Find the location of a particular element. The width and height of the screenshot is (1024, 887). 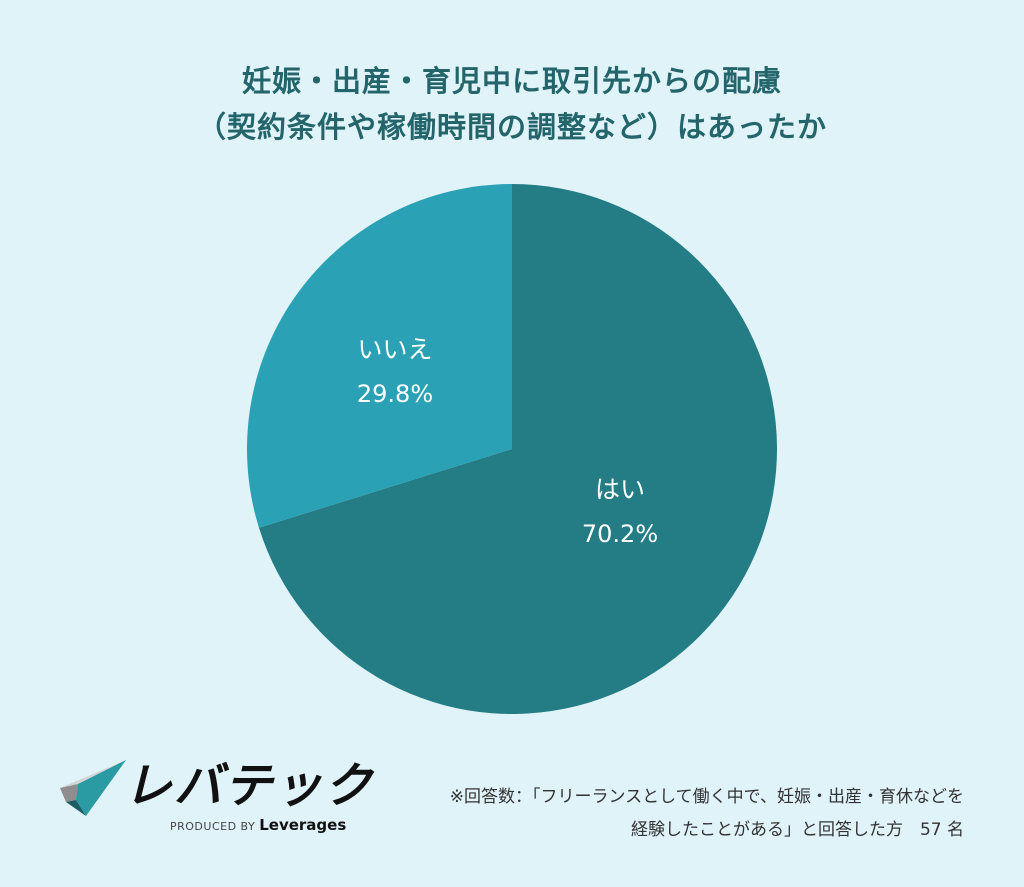

note-line-1: ※回答数：「フリーランスとして働く中で、妊娠・出産・育休などを is located at coordinates (706, 797).